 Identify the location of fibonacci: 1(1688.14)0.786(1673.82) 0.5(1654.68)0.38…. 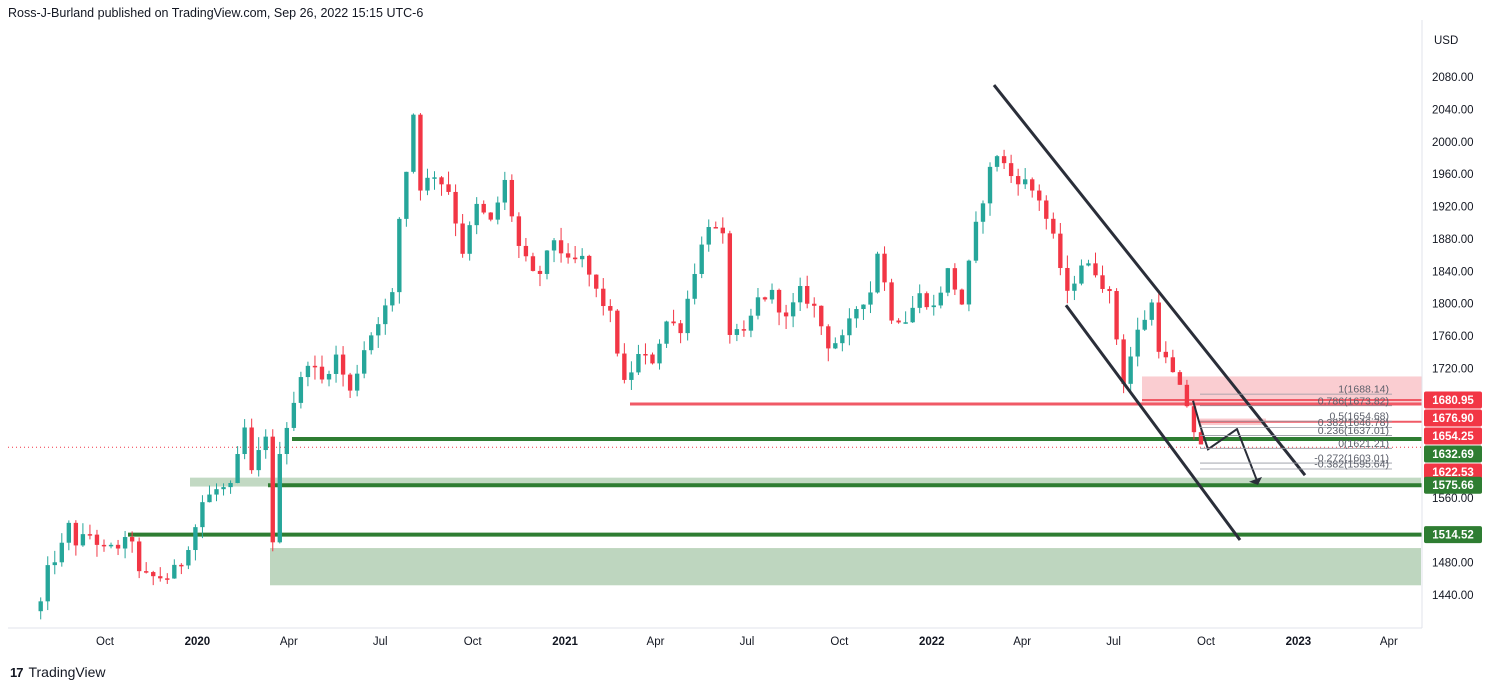
(1296, 427).